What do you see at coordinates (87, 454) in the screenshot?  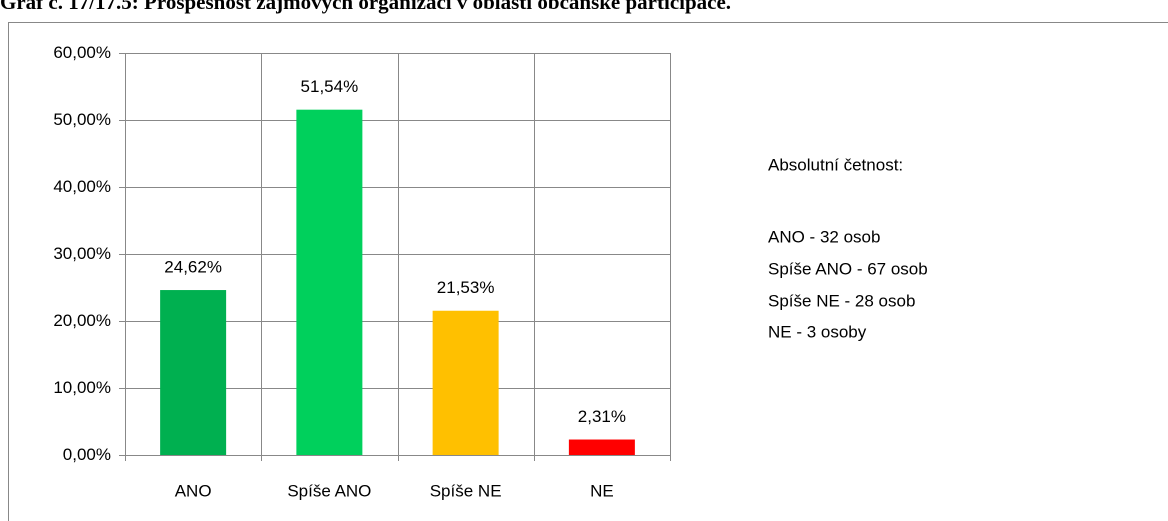 I see `y-tick-label: 0,00%` at bounding box center [87, 454].